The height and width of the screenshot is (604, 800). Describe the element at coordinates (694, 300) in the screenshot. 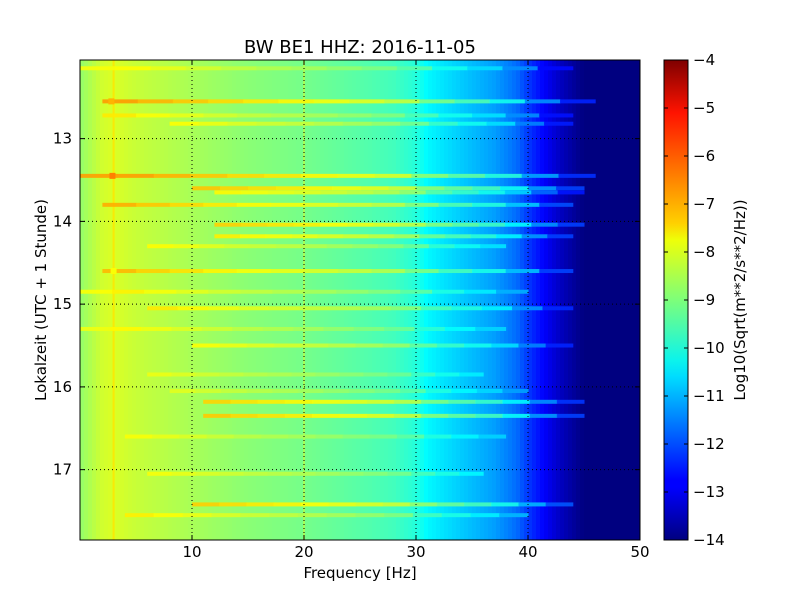

I see `colorbar-ticks: −4 −5 −6 −7 −8 −9 −10 −11 −12 −13 −14` at that location.